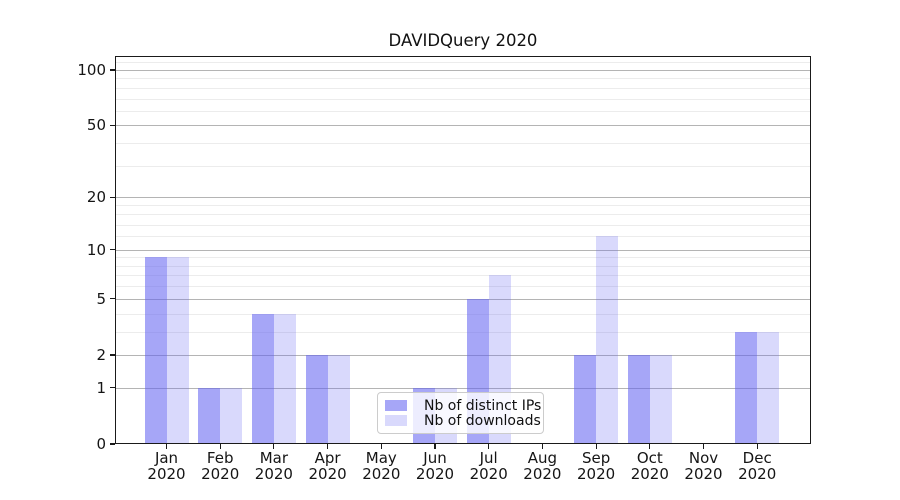  What do you see at coordinates (327, 458) in the screenshot?
I see `x-tick-month: Apr` at bounding box center [327, 458].